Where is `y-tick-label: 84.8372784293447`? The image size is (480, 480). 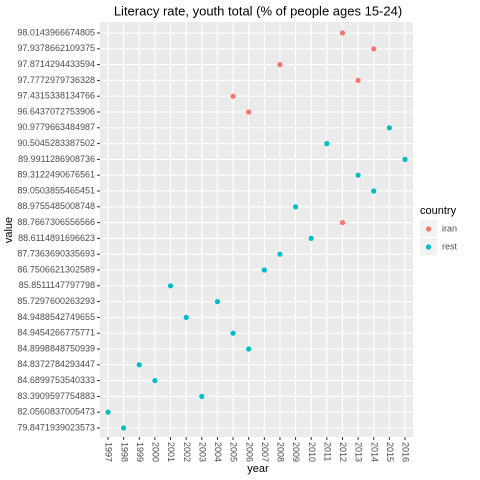 y-tick-label: 84.8372784293447 is located at coordinates (56, 364).